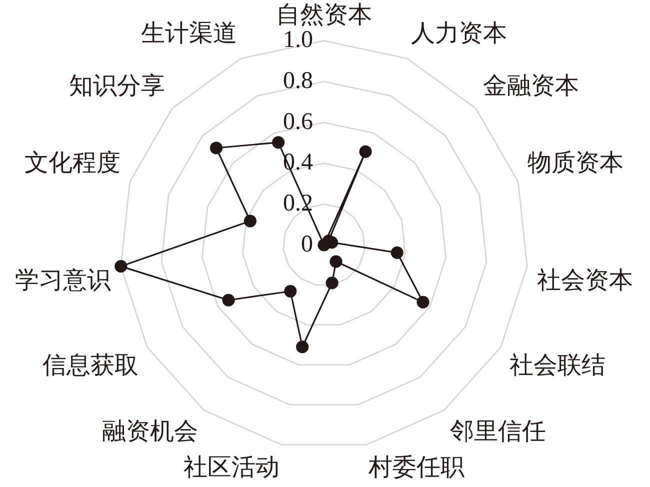 The height and width of the screenshot is (487, 650). Describe the element at coordinates (231, 468) in the screenshot. I see `spoke-label: 社区活动` at that location.